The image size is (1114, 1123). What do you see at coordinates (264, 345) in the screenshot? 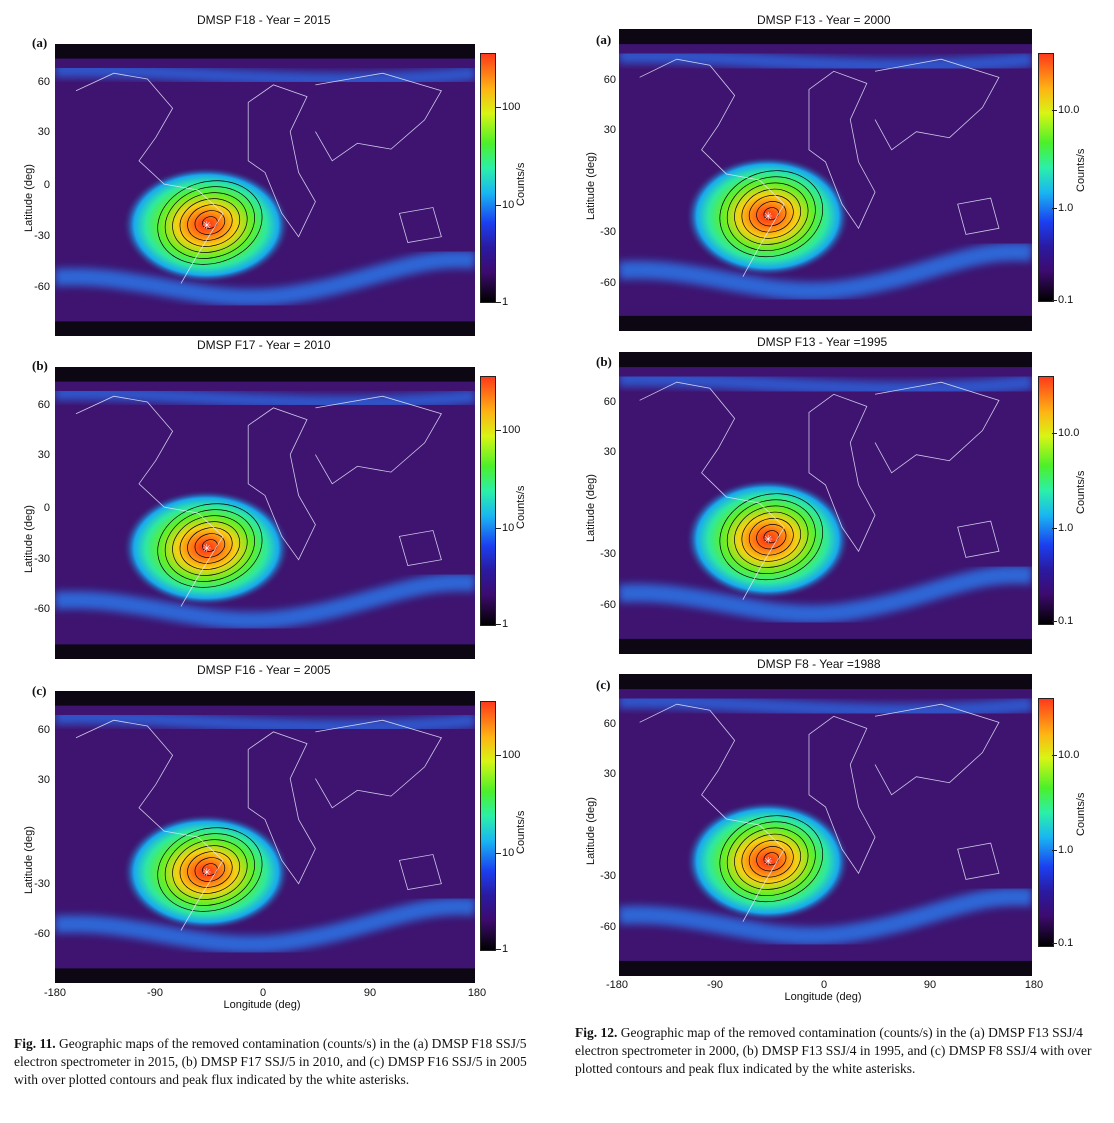
I see `panel-title: DMSP F17 - Year = 2010` at bounding box center [264, 345].